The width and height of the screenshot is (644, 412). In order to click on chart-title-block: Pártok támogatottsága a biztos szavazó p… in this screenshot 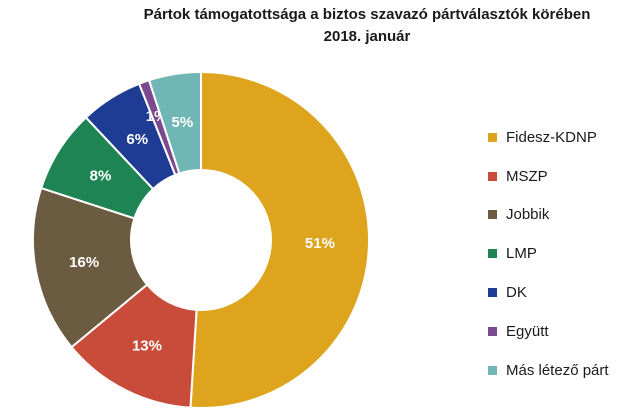, I will do `click(322, 26)`.